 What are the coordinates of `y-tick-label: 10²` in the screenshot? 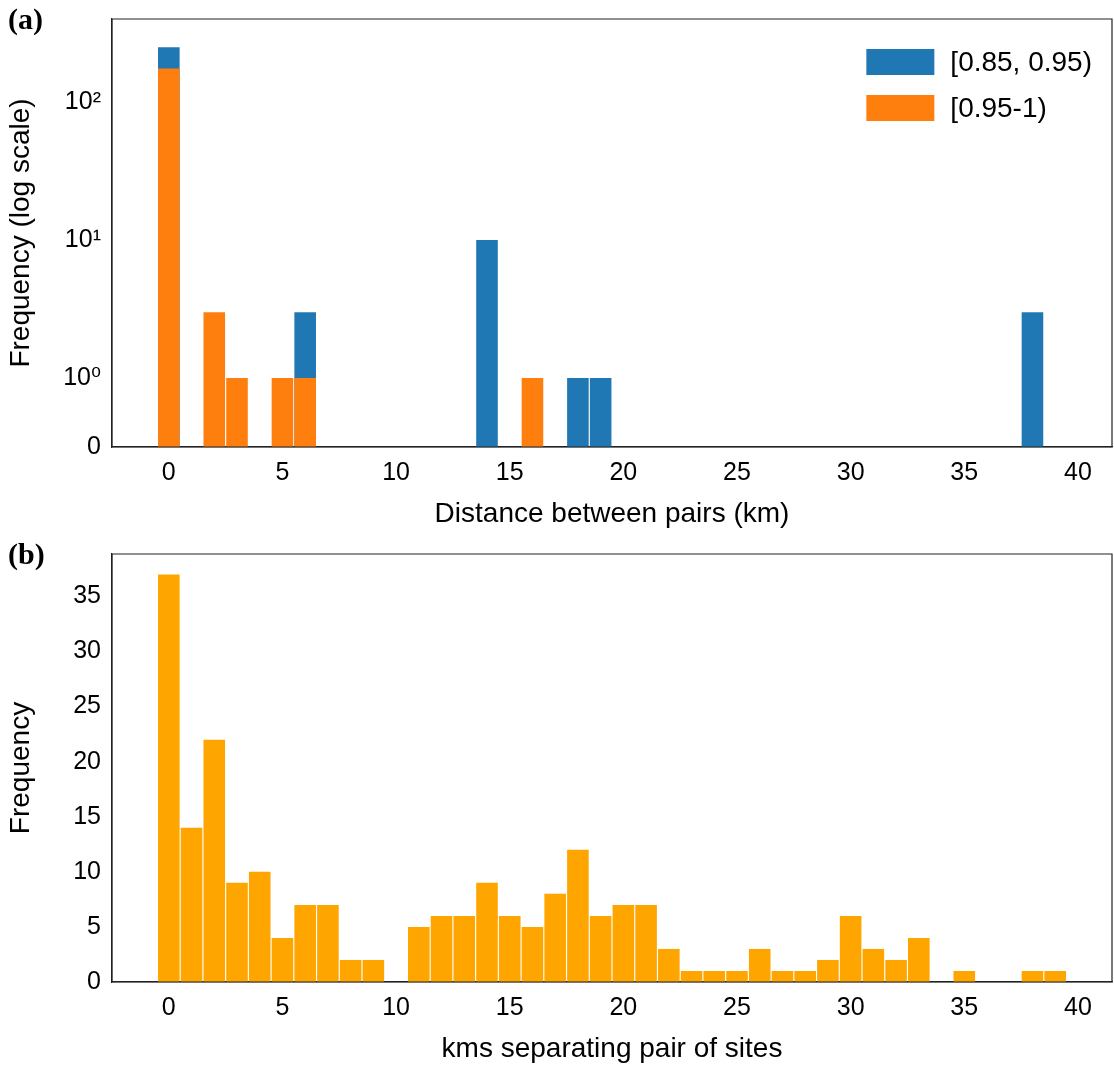 It's located at (82, 99).